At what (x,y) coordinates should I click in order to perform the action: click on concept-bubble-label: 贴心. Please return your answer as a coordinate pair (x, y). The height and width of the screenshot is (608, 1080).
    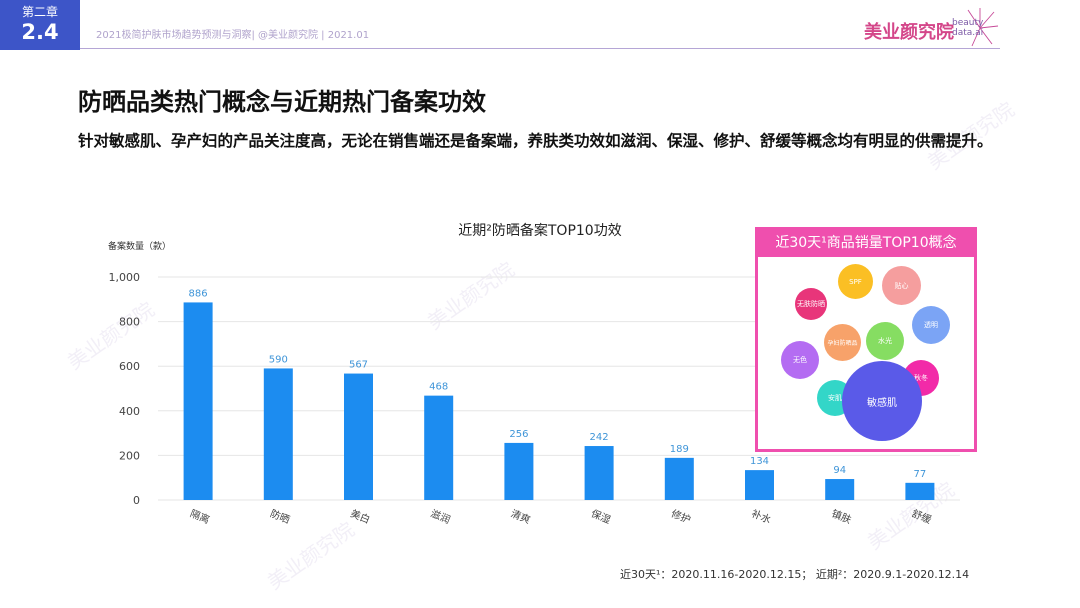
    Looking at the image, I should click on (901, 285).